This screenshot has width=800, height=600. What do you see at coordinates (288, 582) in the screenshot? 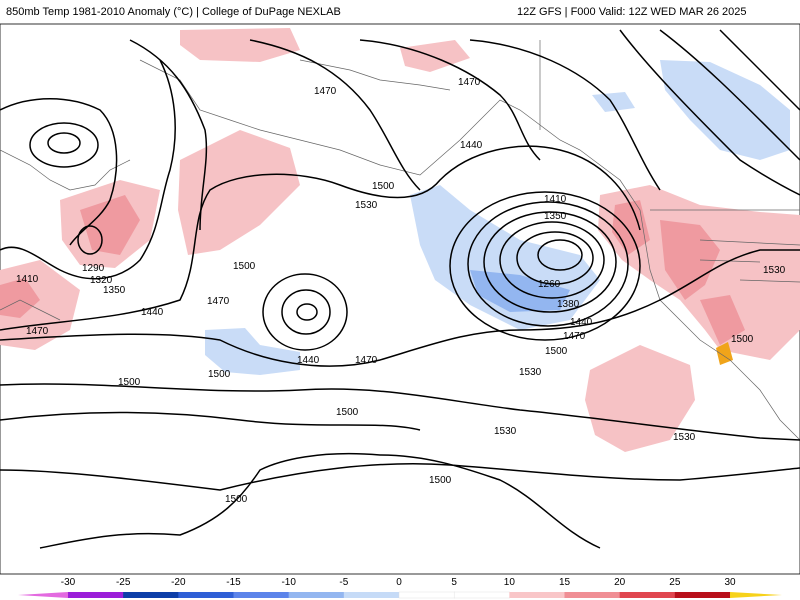
I see `colorbar-tick-label: -10` at bounding box center [288, 582].